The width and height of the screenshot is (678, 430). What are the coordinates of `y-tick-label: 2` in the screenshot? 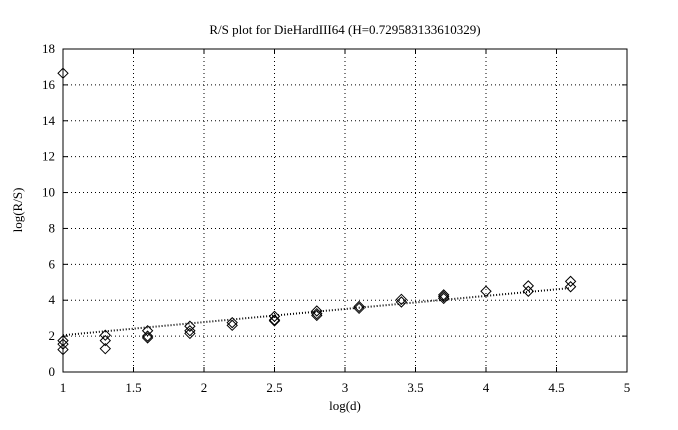 It's located at (52, 335).